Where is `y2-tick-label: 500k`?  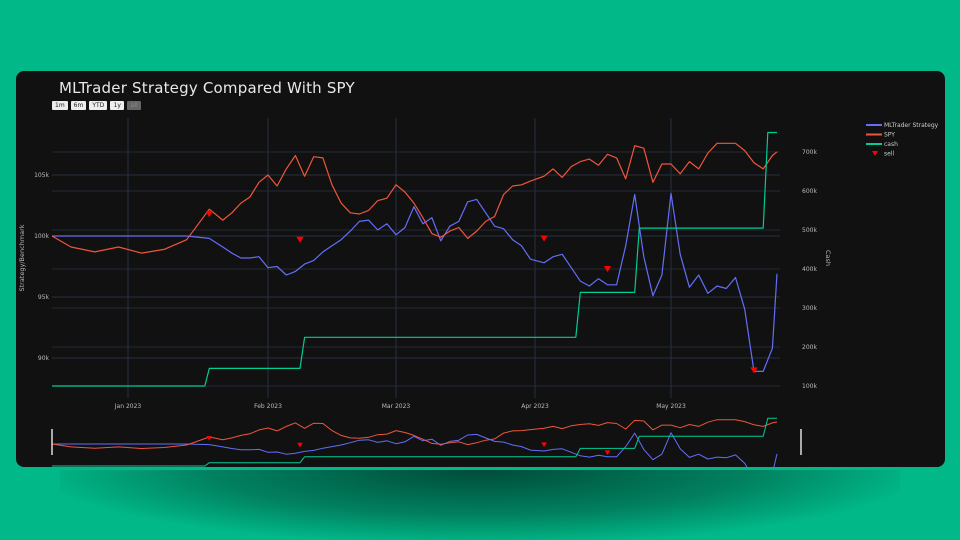
y2-tick-label: 500k is located at coordinates (809, 230).